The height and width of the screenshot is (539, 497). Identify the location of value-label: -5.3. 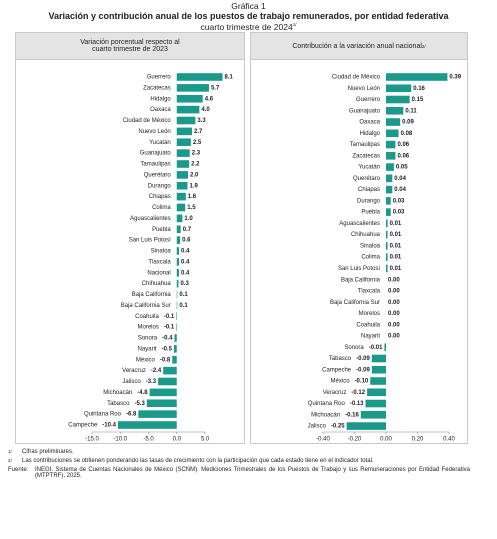
(139, 404).